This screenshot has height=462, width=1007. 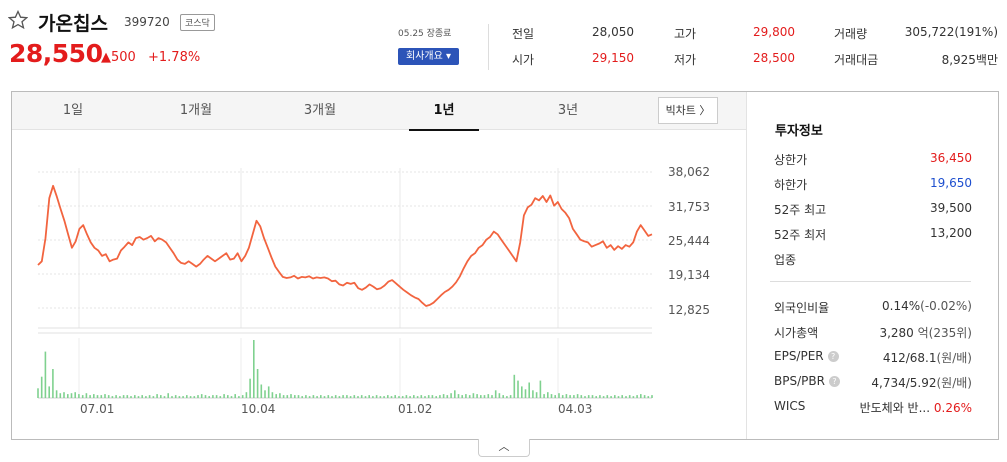 What do you see at coordinates (799, 131) in the screenshot?
I see `investment-info-title: 투자정보` at bounding box center [799, 131].